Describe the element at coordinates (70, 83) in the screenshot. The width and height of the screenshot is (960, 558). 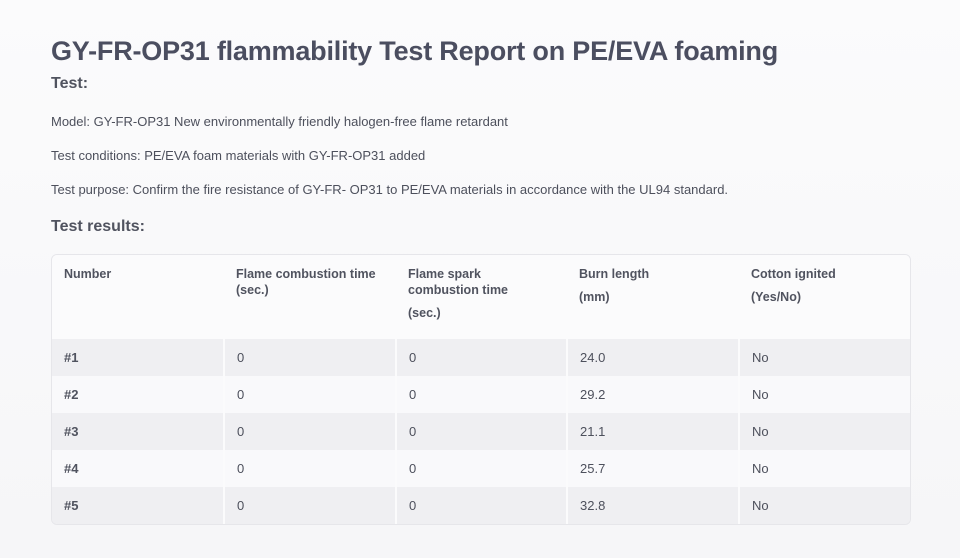
I see `test-heading: Test:` at that location.